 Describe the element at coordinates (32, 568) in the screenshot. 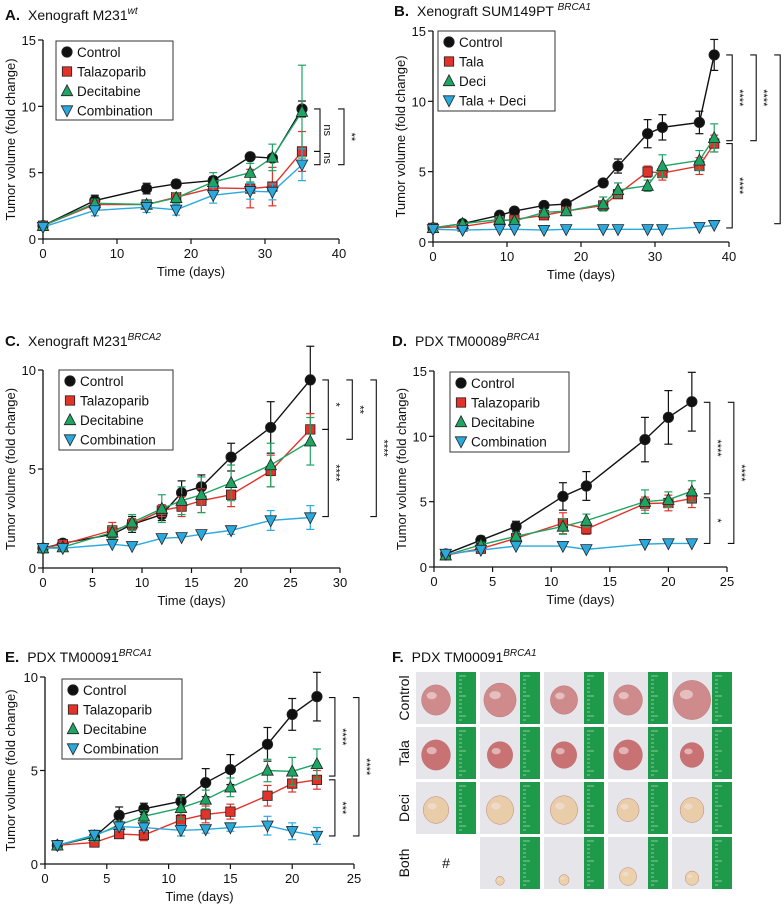

I see `y-tick-label: 0` at that location.